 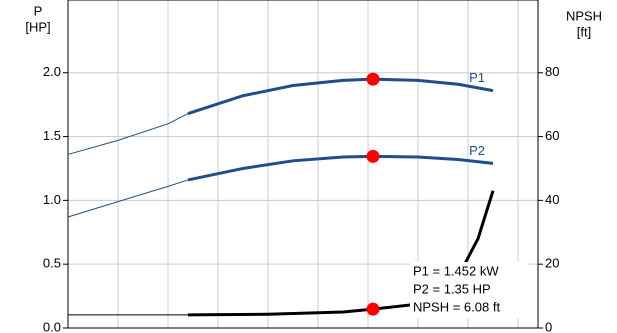 I want to click on annotation-box, so click(x=469, y=290).